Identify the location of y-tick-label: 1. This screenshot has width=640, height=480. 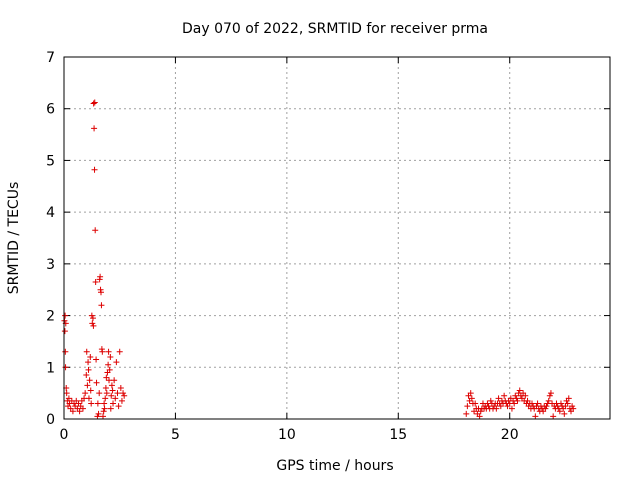
(50, 368).